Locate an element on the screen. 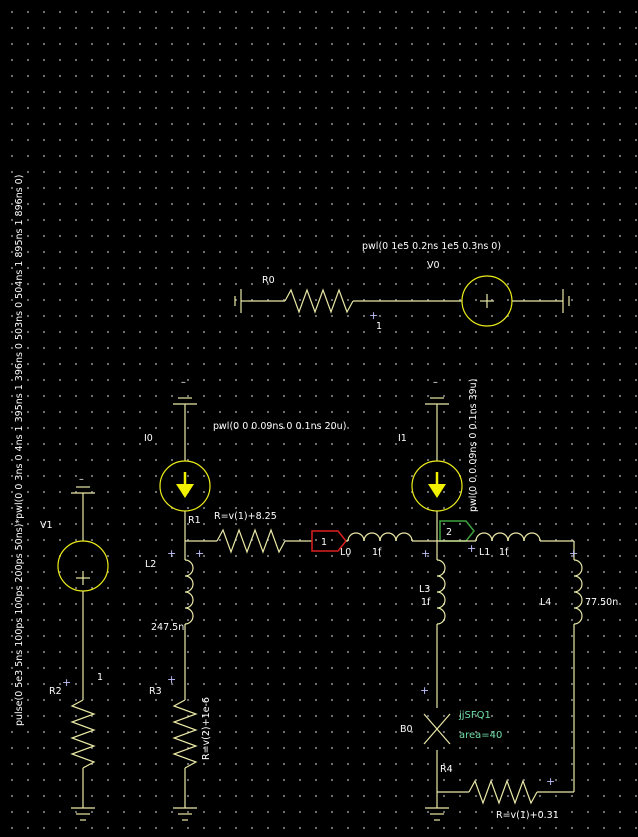 The width and height of the screenshot is (638, 837). ground-i0-top: – is located at coordinates (185, 391).